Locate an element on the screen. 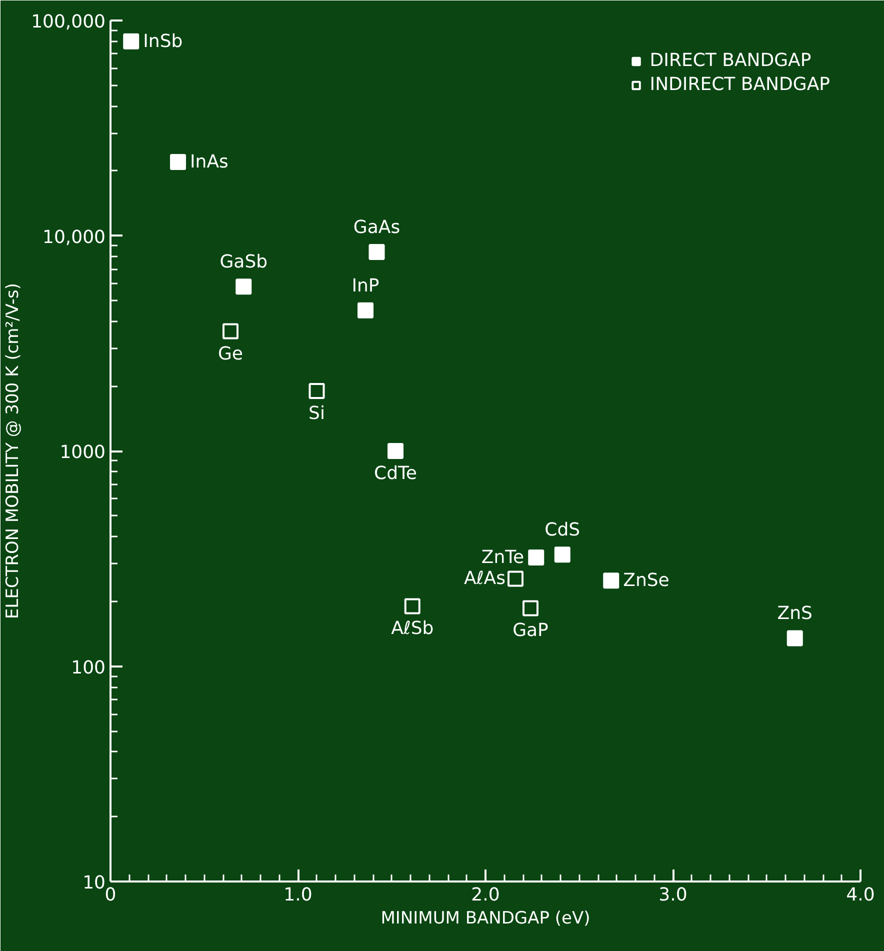  x-tick-label: 2.0 is located at coordinates (485, 895).